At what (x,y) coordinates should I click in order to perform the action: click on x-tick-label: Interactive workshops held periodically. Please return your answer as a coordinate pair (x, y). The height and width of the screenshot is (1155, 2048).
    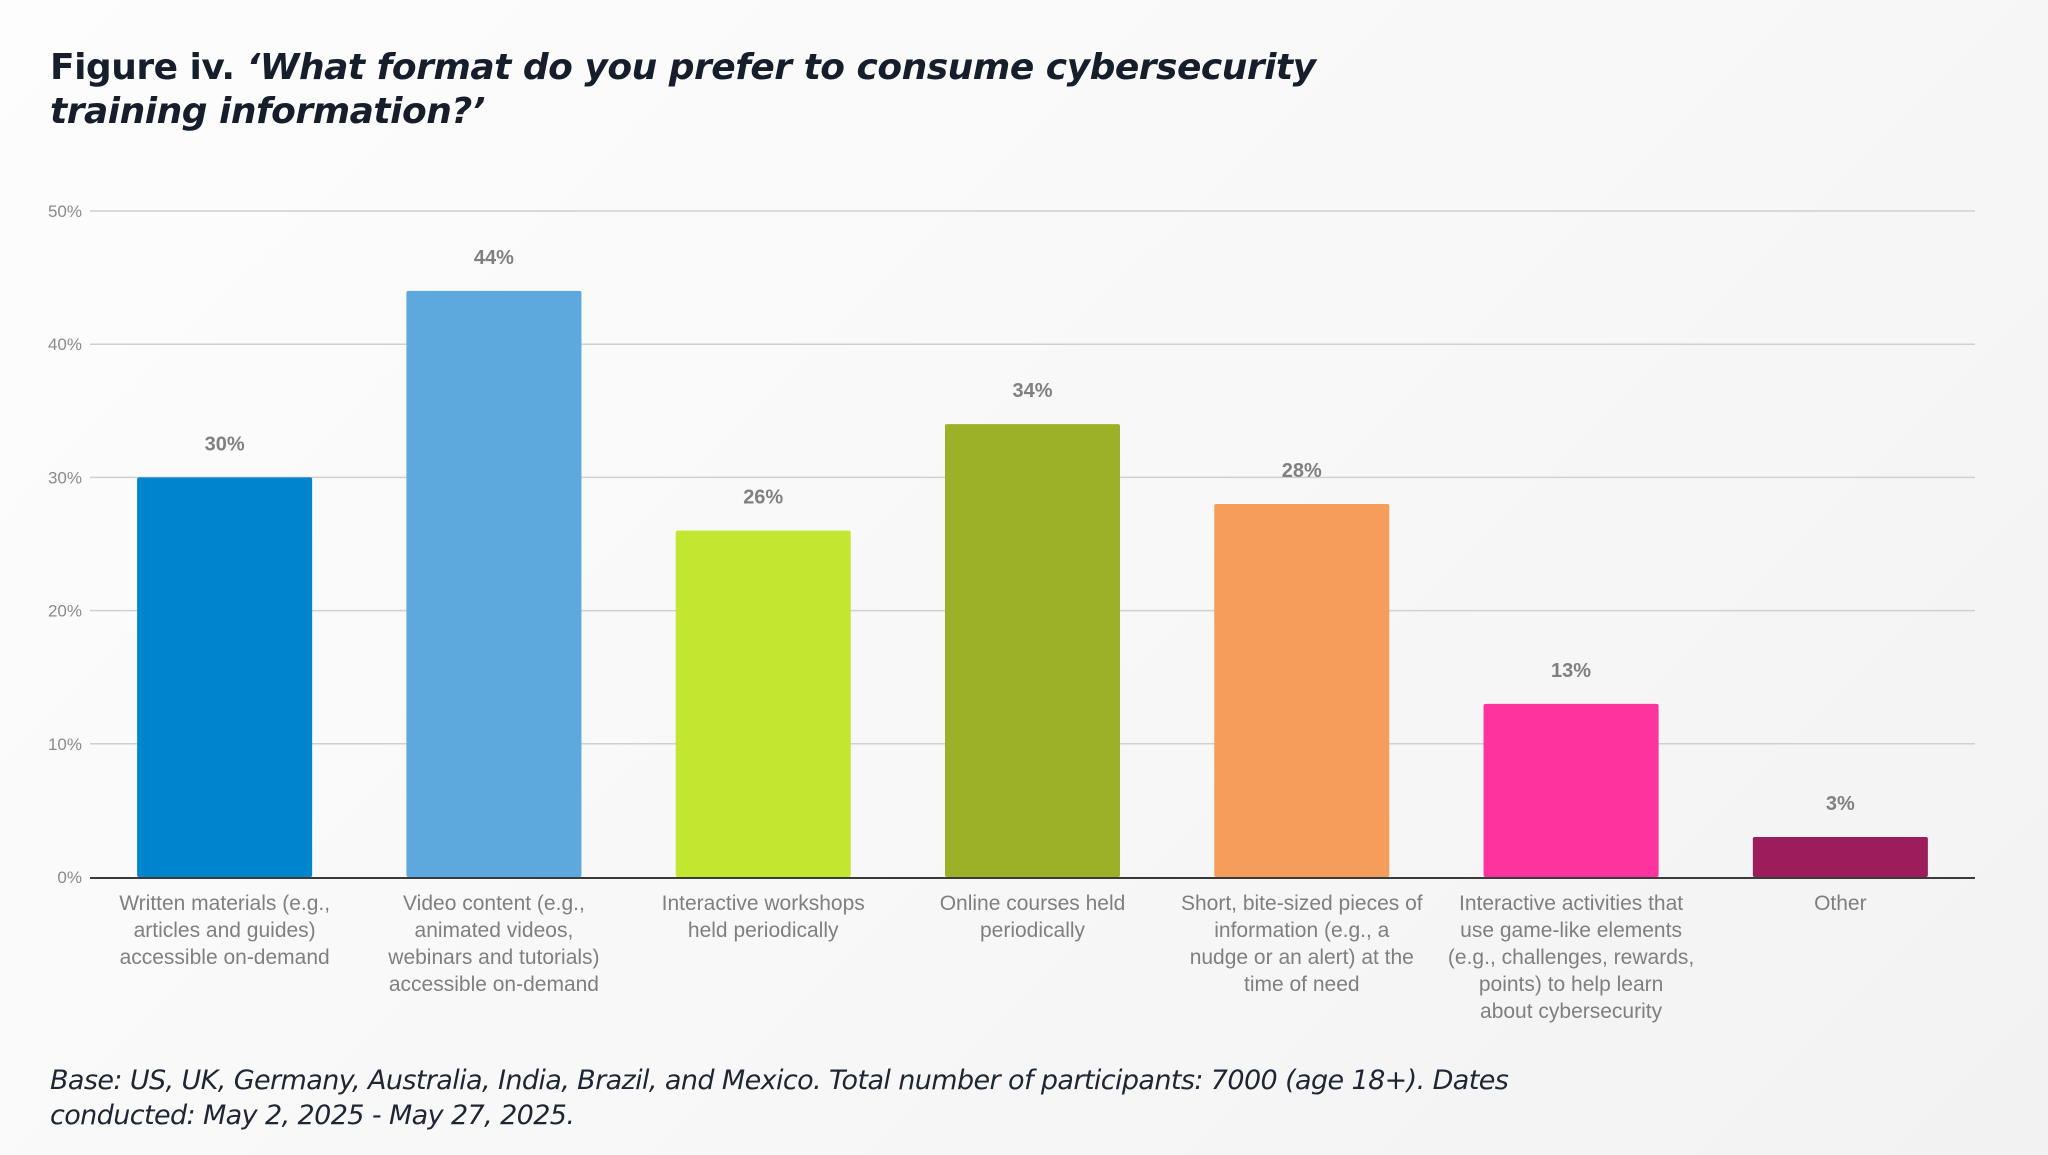
    Looking at the image, I should click on (763, 917).